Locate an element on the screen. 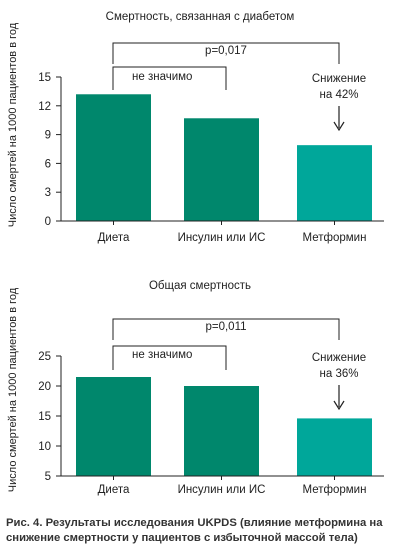  chart1-y-tick-label: 15 is located at coordinates (44, 78).